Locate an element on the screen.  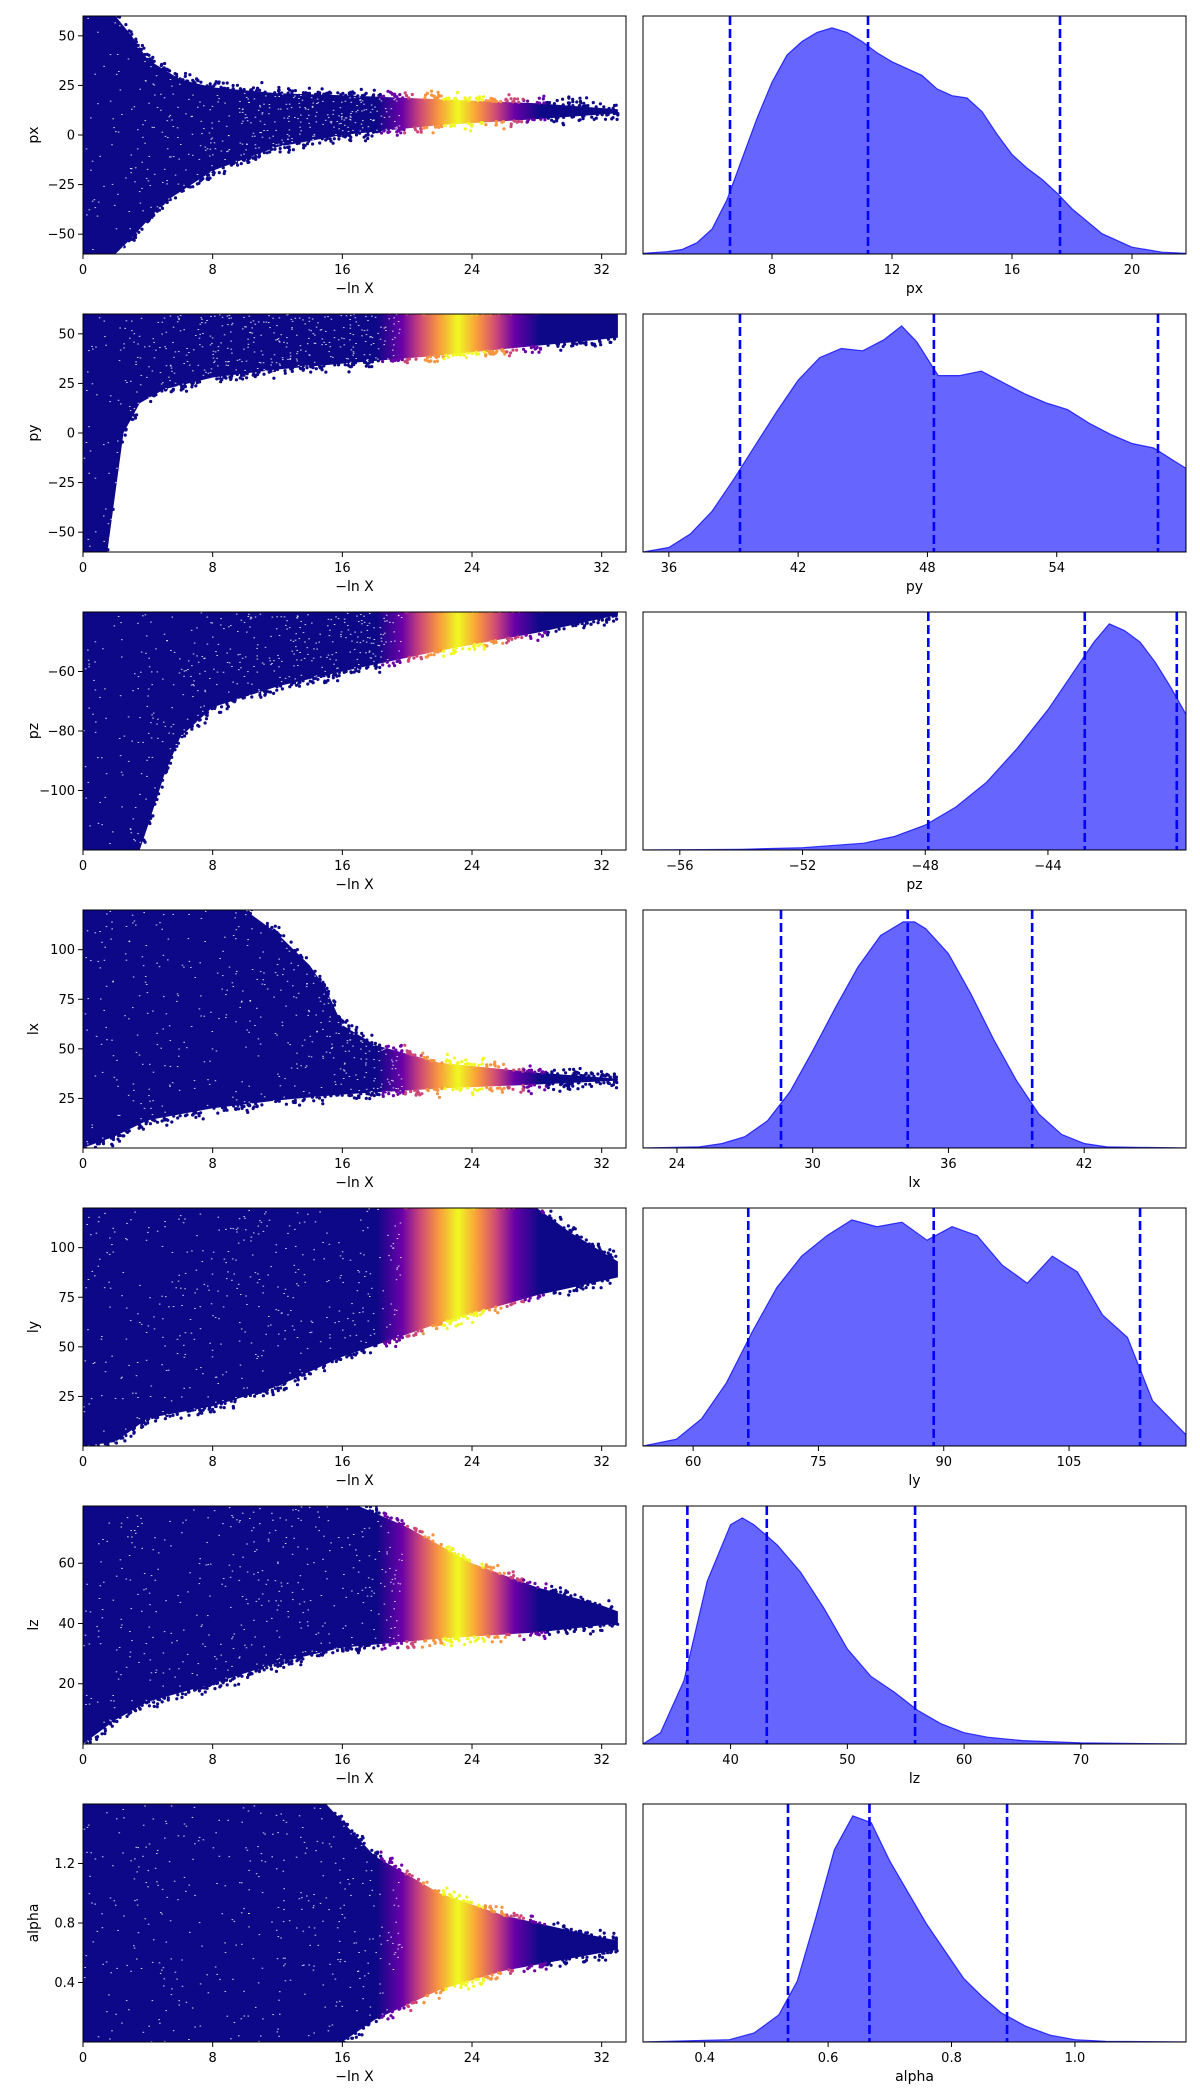
x-tick-label: 50 is located at coordinates (847, 1760).